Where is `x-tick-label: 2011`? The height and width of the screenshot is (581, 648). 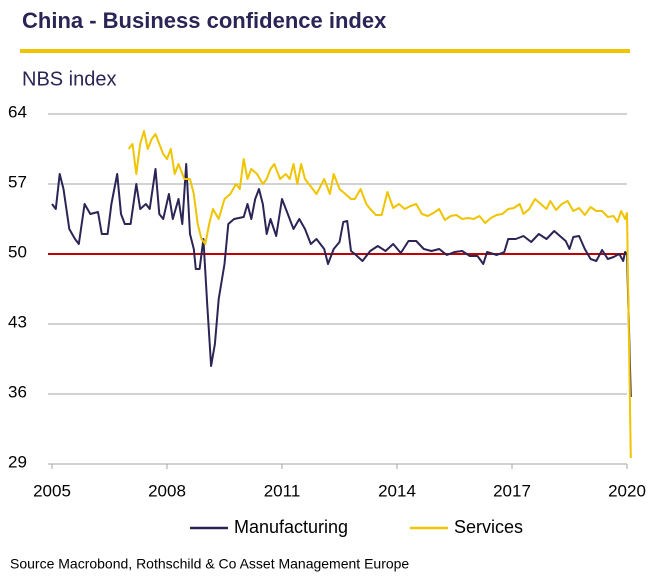
x-tick-label: 2011 is located at coordinates (282, 490).